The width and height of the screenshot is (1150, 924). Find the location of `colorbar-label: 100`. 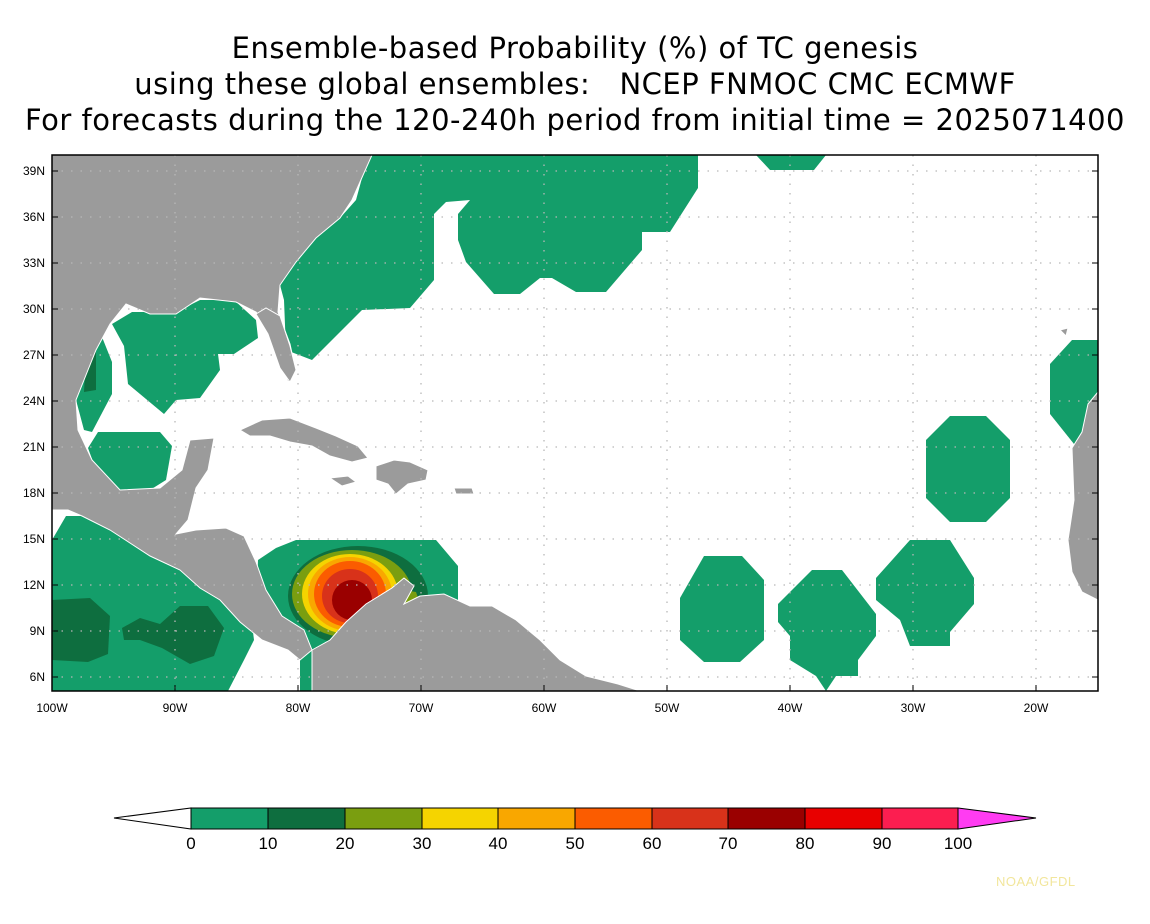

colorbar-label: 100 is located at coordinates (958, 843).